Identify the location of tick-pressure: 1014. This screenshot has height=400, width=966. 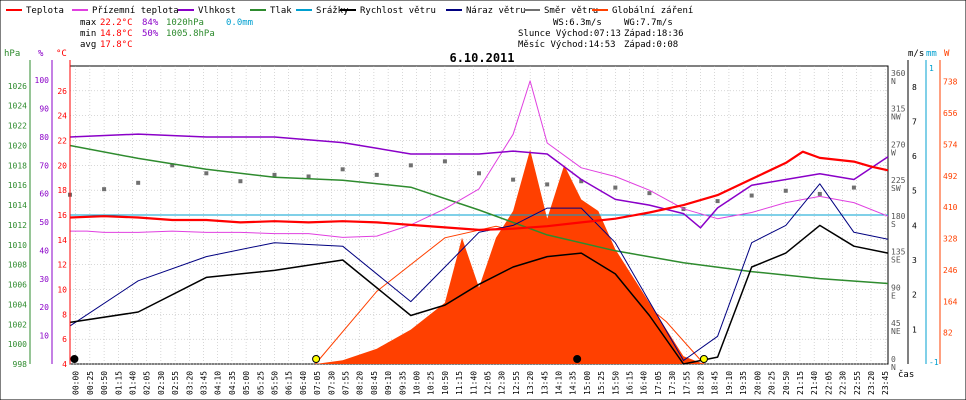
(17, 205).